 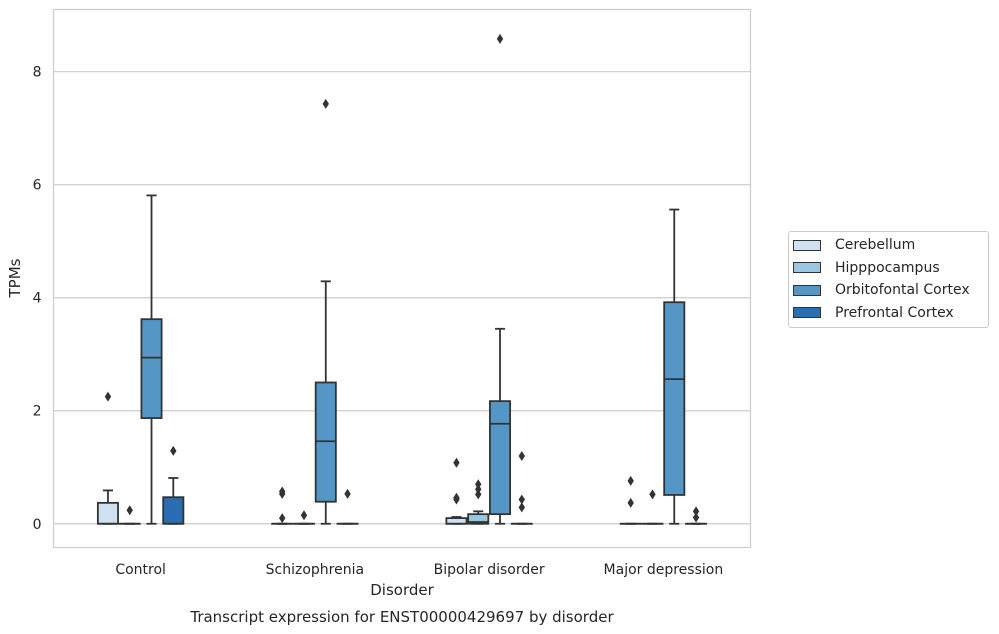 What do you see at coordinates (37, 525) in the screenshot?
I see `y-tick-label: 0` at bounding box center [37, 525].